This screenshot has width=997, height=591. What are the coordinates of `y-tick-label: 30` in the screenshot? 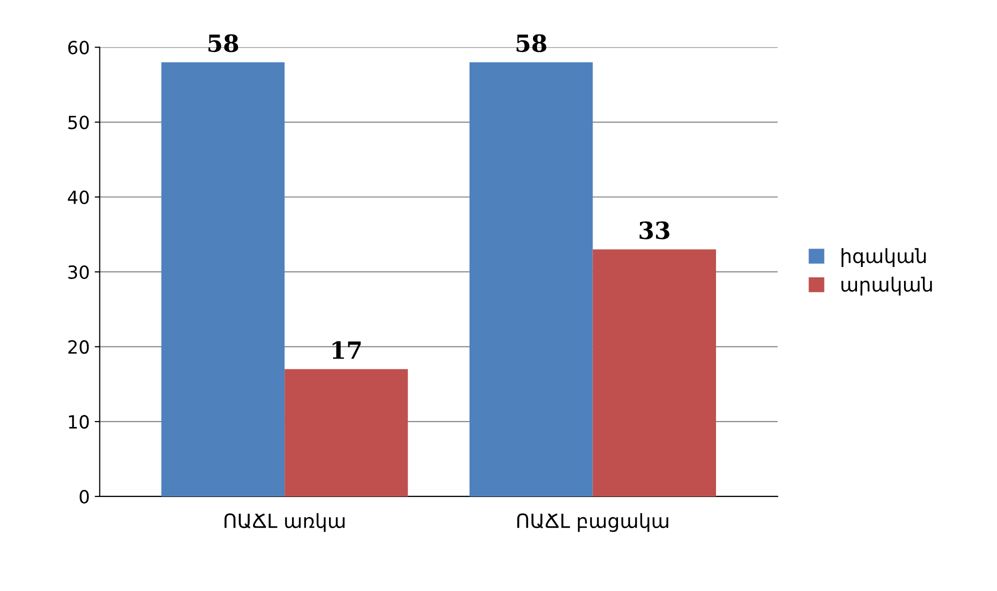 It's located at (78, 272).